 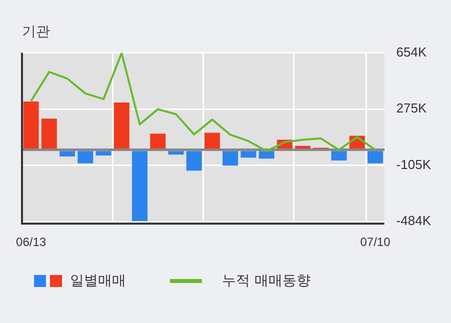 I want to click on x-tick-label: 06/13, so click(x=31, y=242).